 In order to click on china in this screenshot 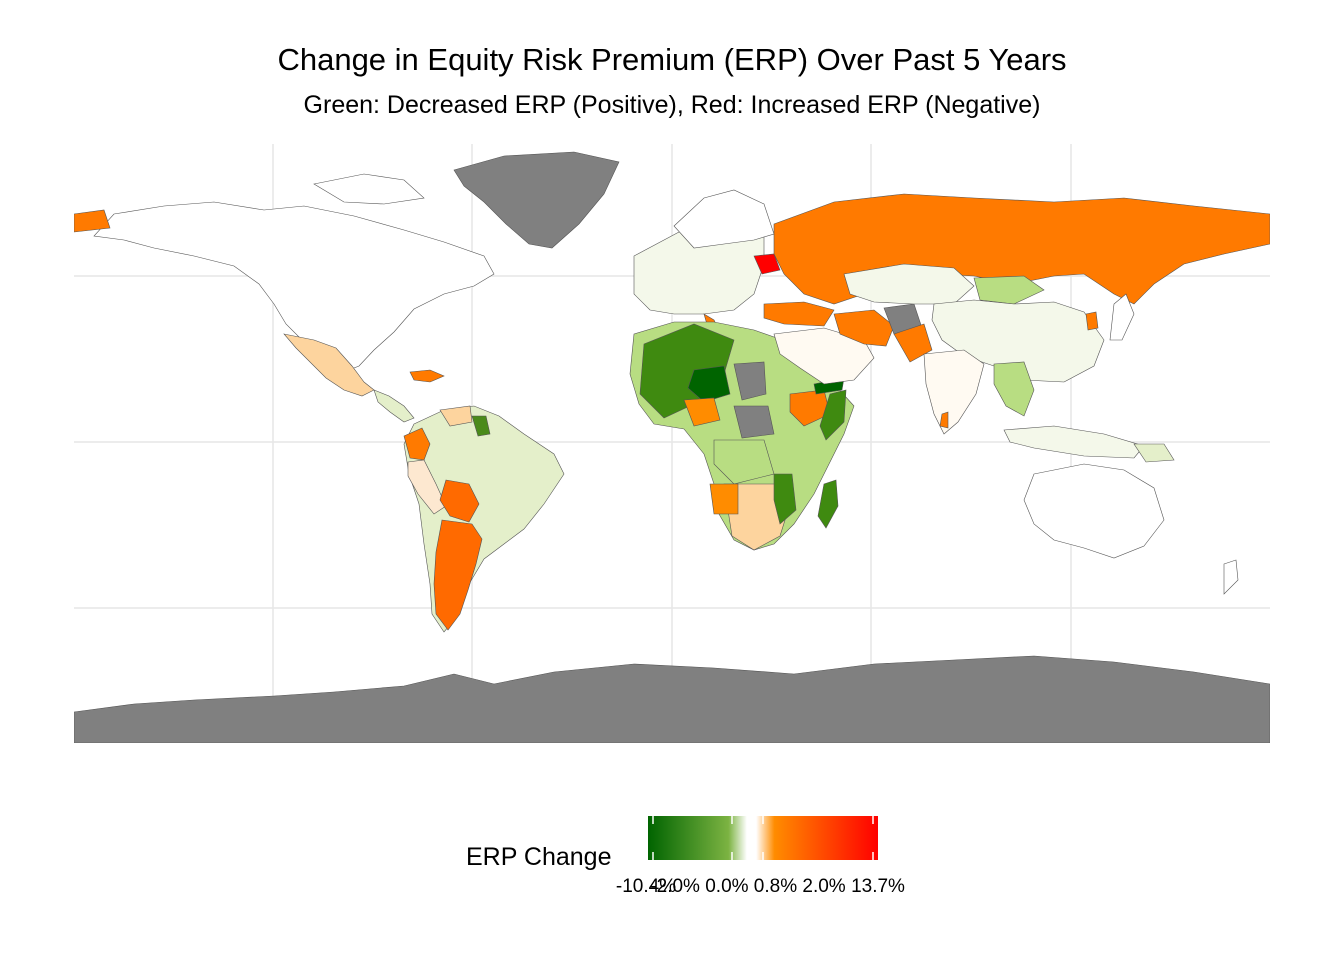, I will do `click(1018, 341)`.